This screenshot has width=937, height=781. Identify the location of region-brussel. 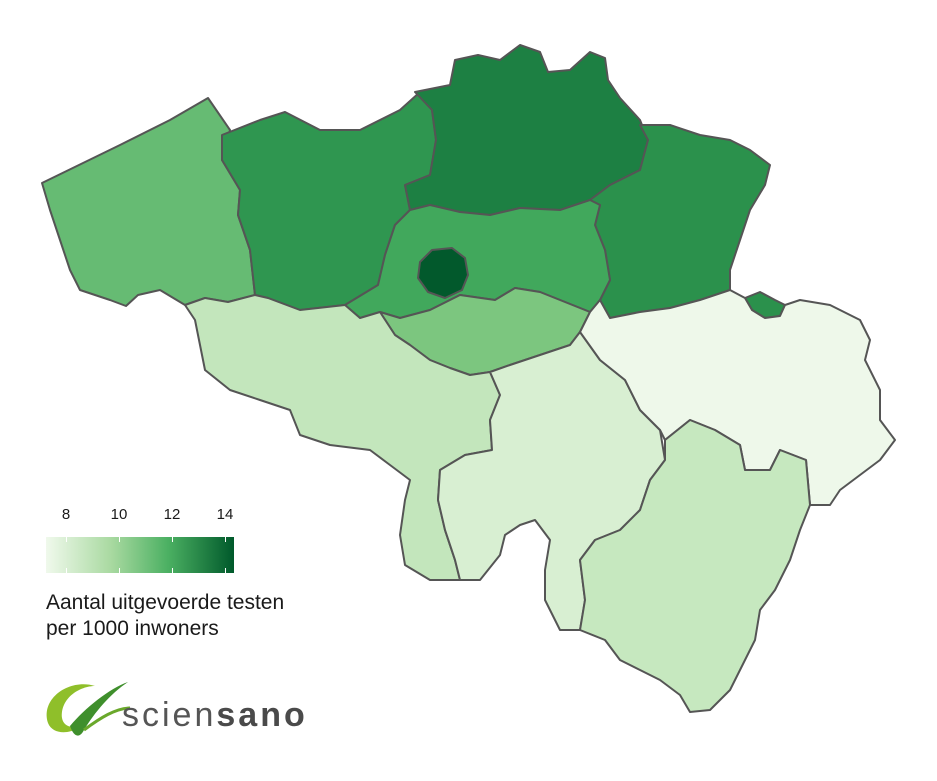
(443, 273).